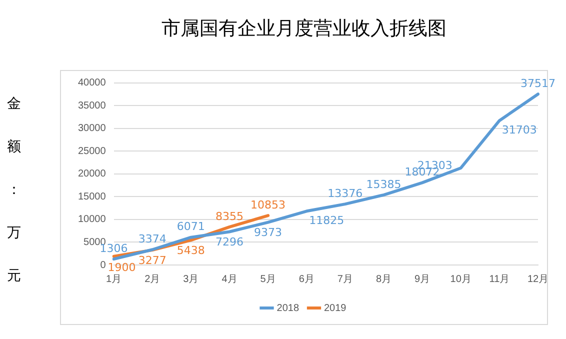 The height and width of the screenshot is (339, 566). What do you see at coordinates (306, 279) in the screenshot?
I see `x-tick-label: 6月` at bounding box center [306, 279].